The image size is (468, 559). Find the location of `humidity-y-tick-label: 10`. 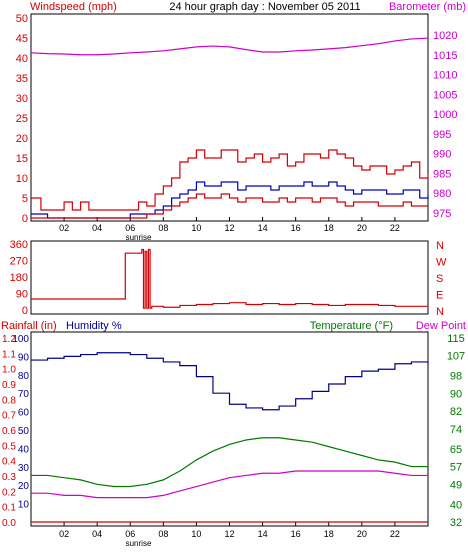

humidity-y-tick-label: 10 is located at coordinates (24, 505).